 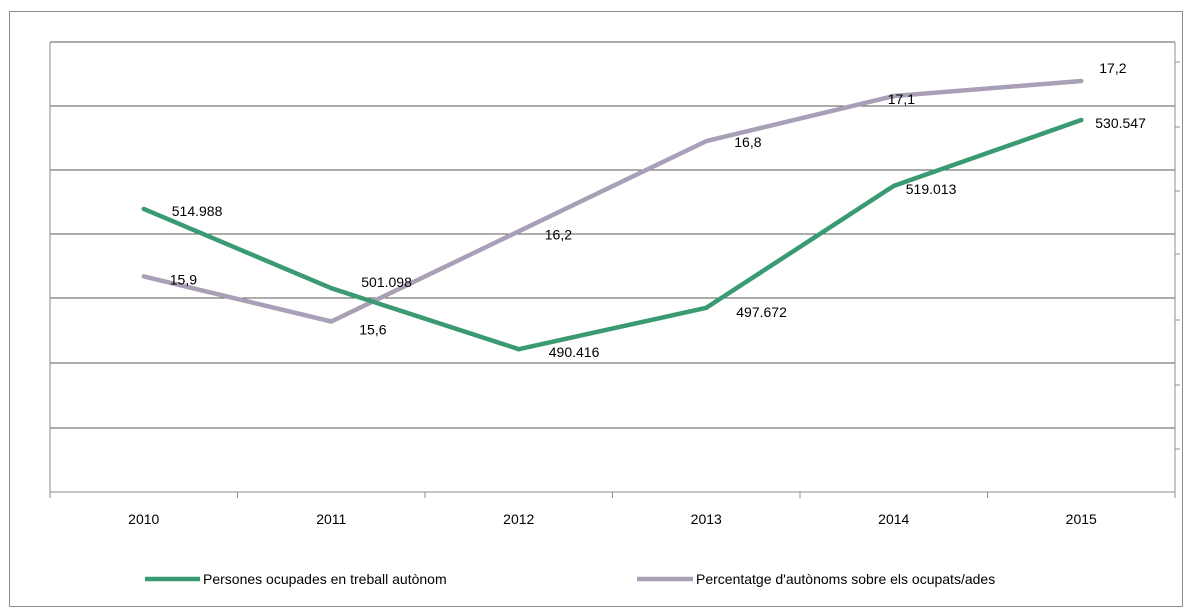 What do you see at coordinates (747, 142) in the screenshot?
I see `series-1-label-2013: 16,8` at bounding box center [747, 142].